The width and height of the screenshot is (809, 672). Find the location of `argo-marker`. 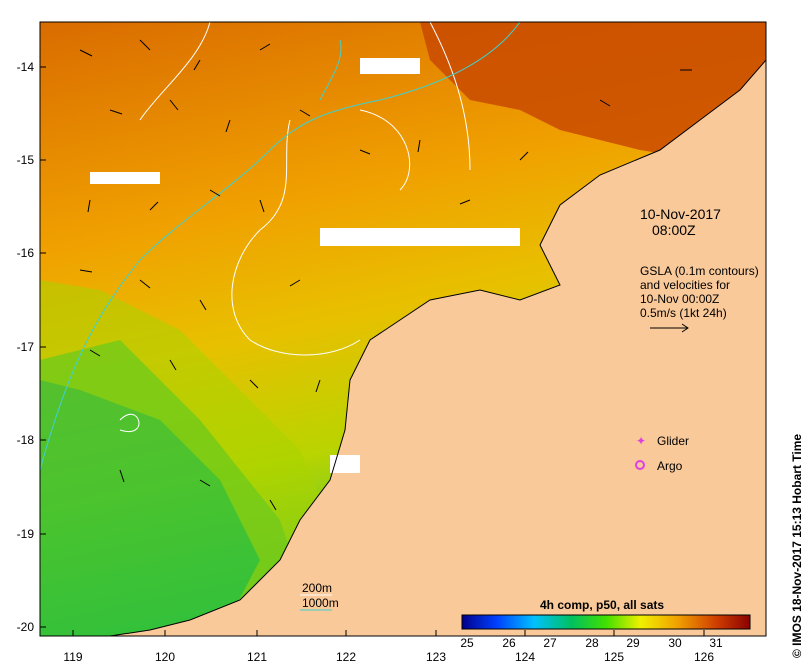

argo-marker is located at coordinates (640, 465).